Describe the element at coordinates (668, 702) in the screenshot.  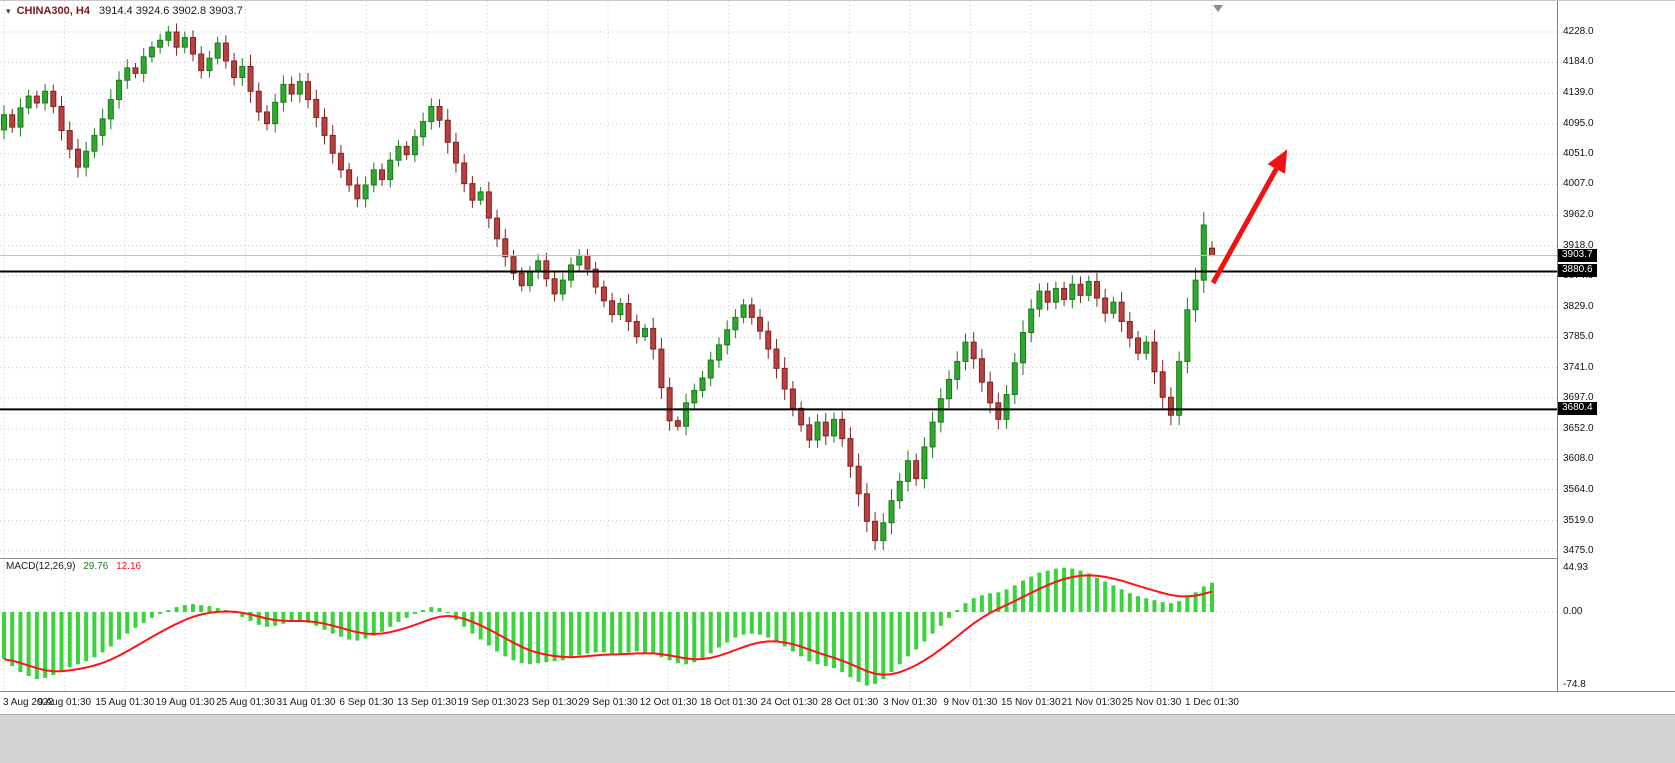
I see `time-axis-label: 12 Oct 01:30` at that location.